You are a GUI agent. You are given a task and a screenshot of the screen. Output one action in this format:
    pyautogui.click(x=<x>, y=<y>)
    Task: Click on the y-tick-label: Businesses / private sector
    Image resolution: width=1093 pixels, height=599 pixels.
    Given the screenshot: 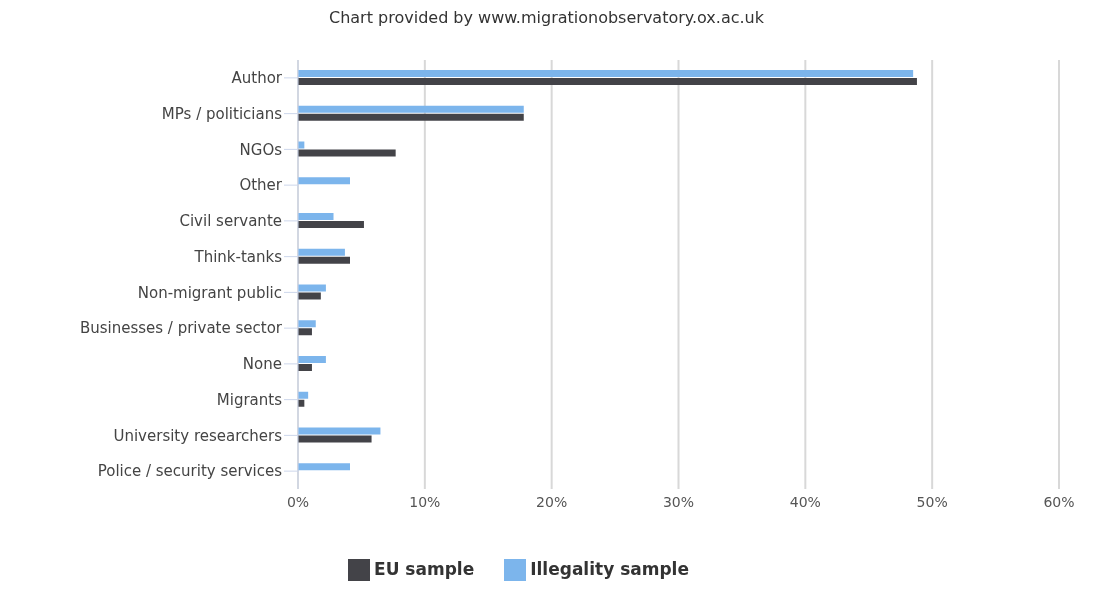 What is the action you would take?
    pyautogui.click(x=181, y=328)
    